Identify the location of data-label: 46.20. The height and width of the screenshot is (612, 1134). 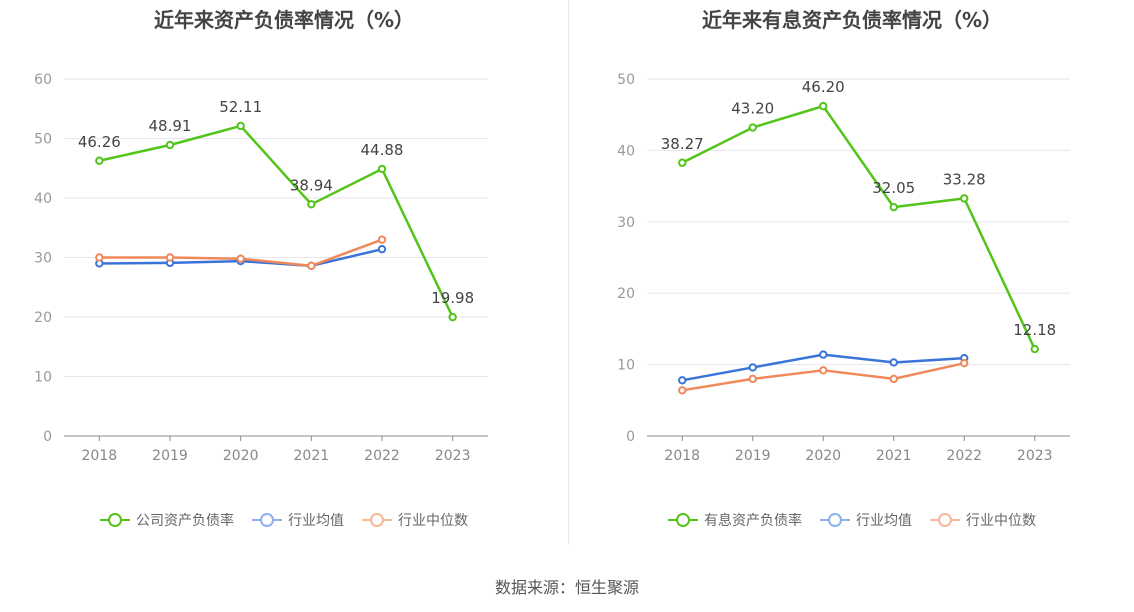
(823, 87).